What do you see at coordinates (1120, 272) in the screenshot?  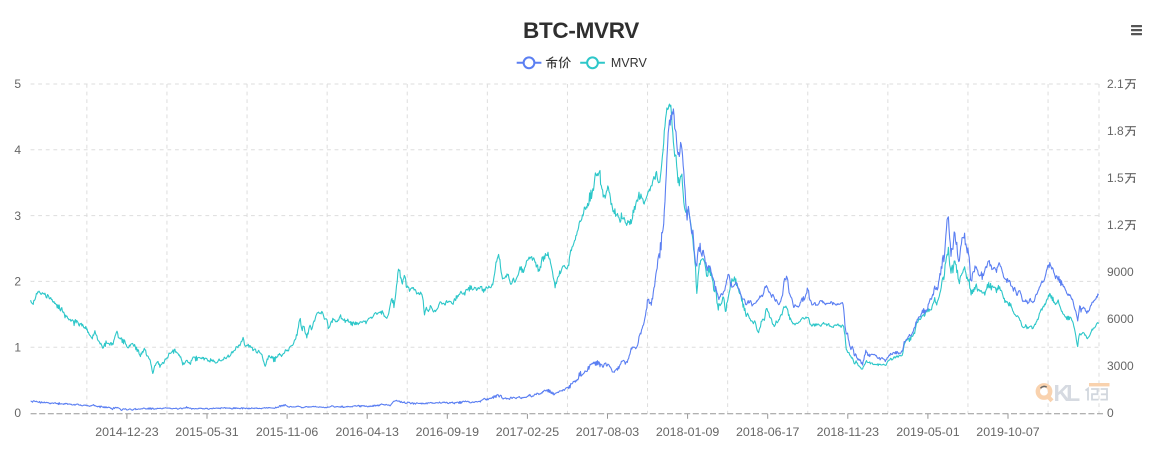 I see `svg-text: 9000` at bounding box center [1120, 272].